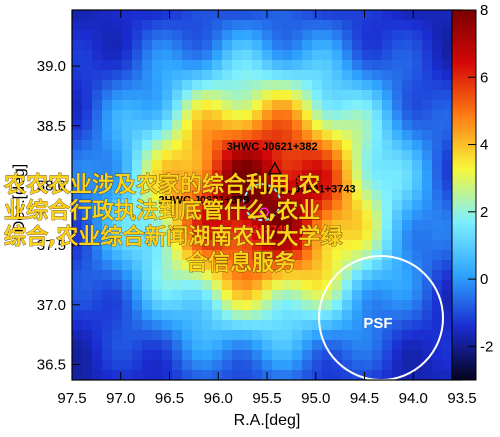 This screenshot has width=500, height=437. What do you see at coordinates (309, 190) in the screenshot?
I see `source-label: 4FGL J0621+3743` at bounding box center [309, 190].